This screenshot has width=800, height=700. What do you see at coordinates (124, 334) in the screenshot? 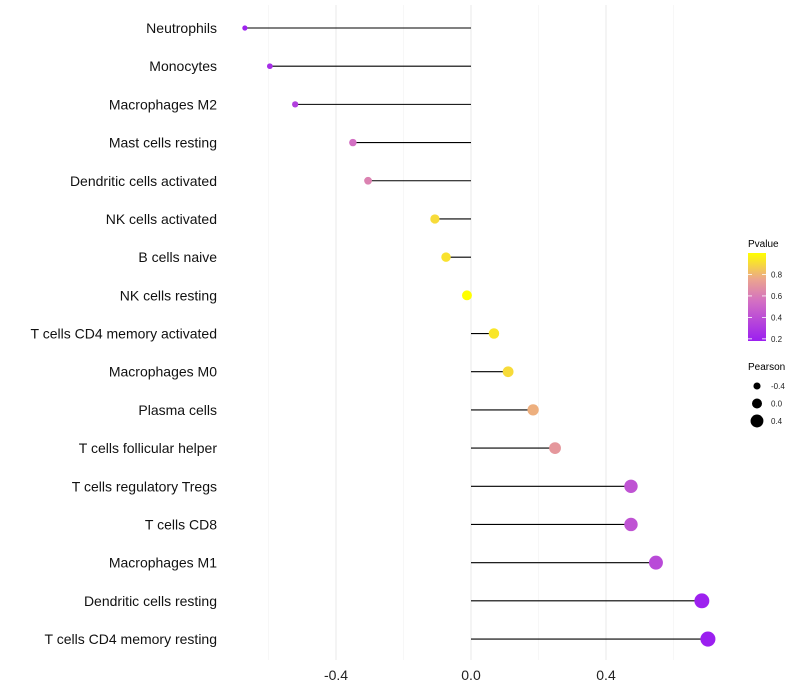
I see `category-label: T cells CD4 memory activated` at bounding box center [124, 334].